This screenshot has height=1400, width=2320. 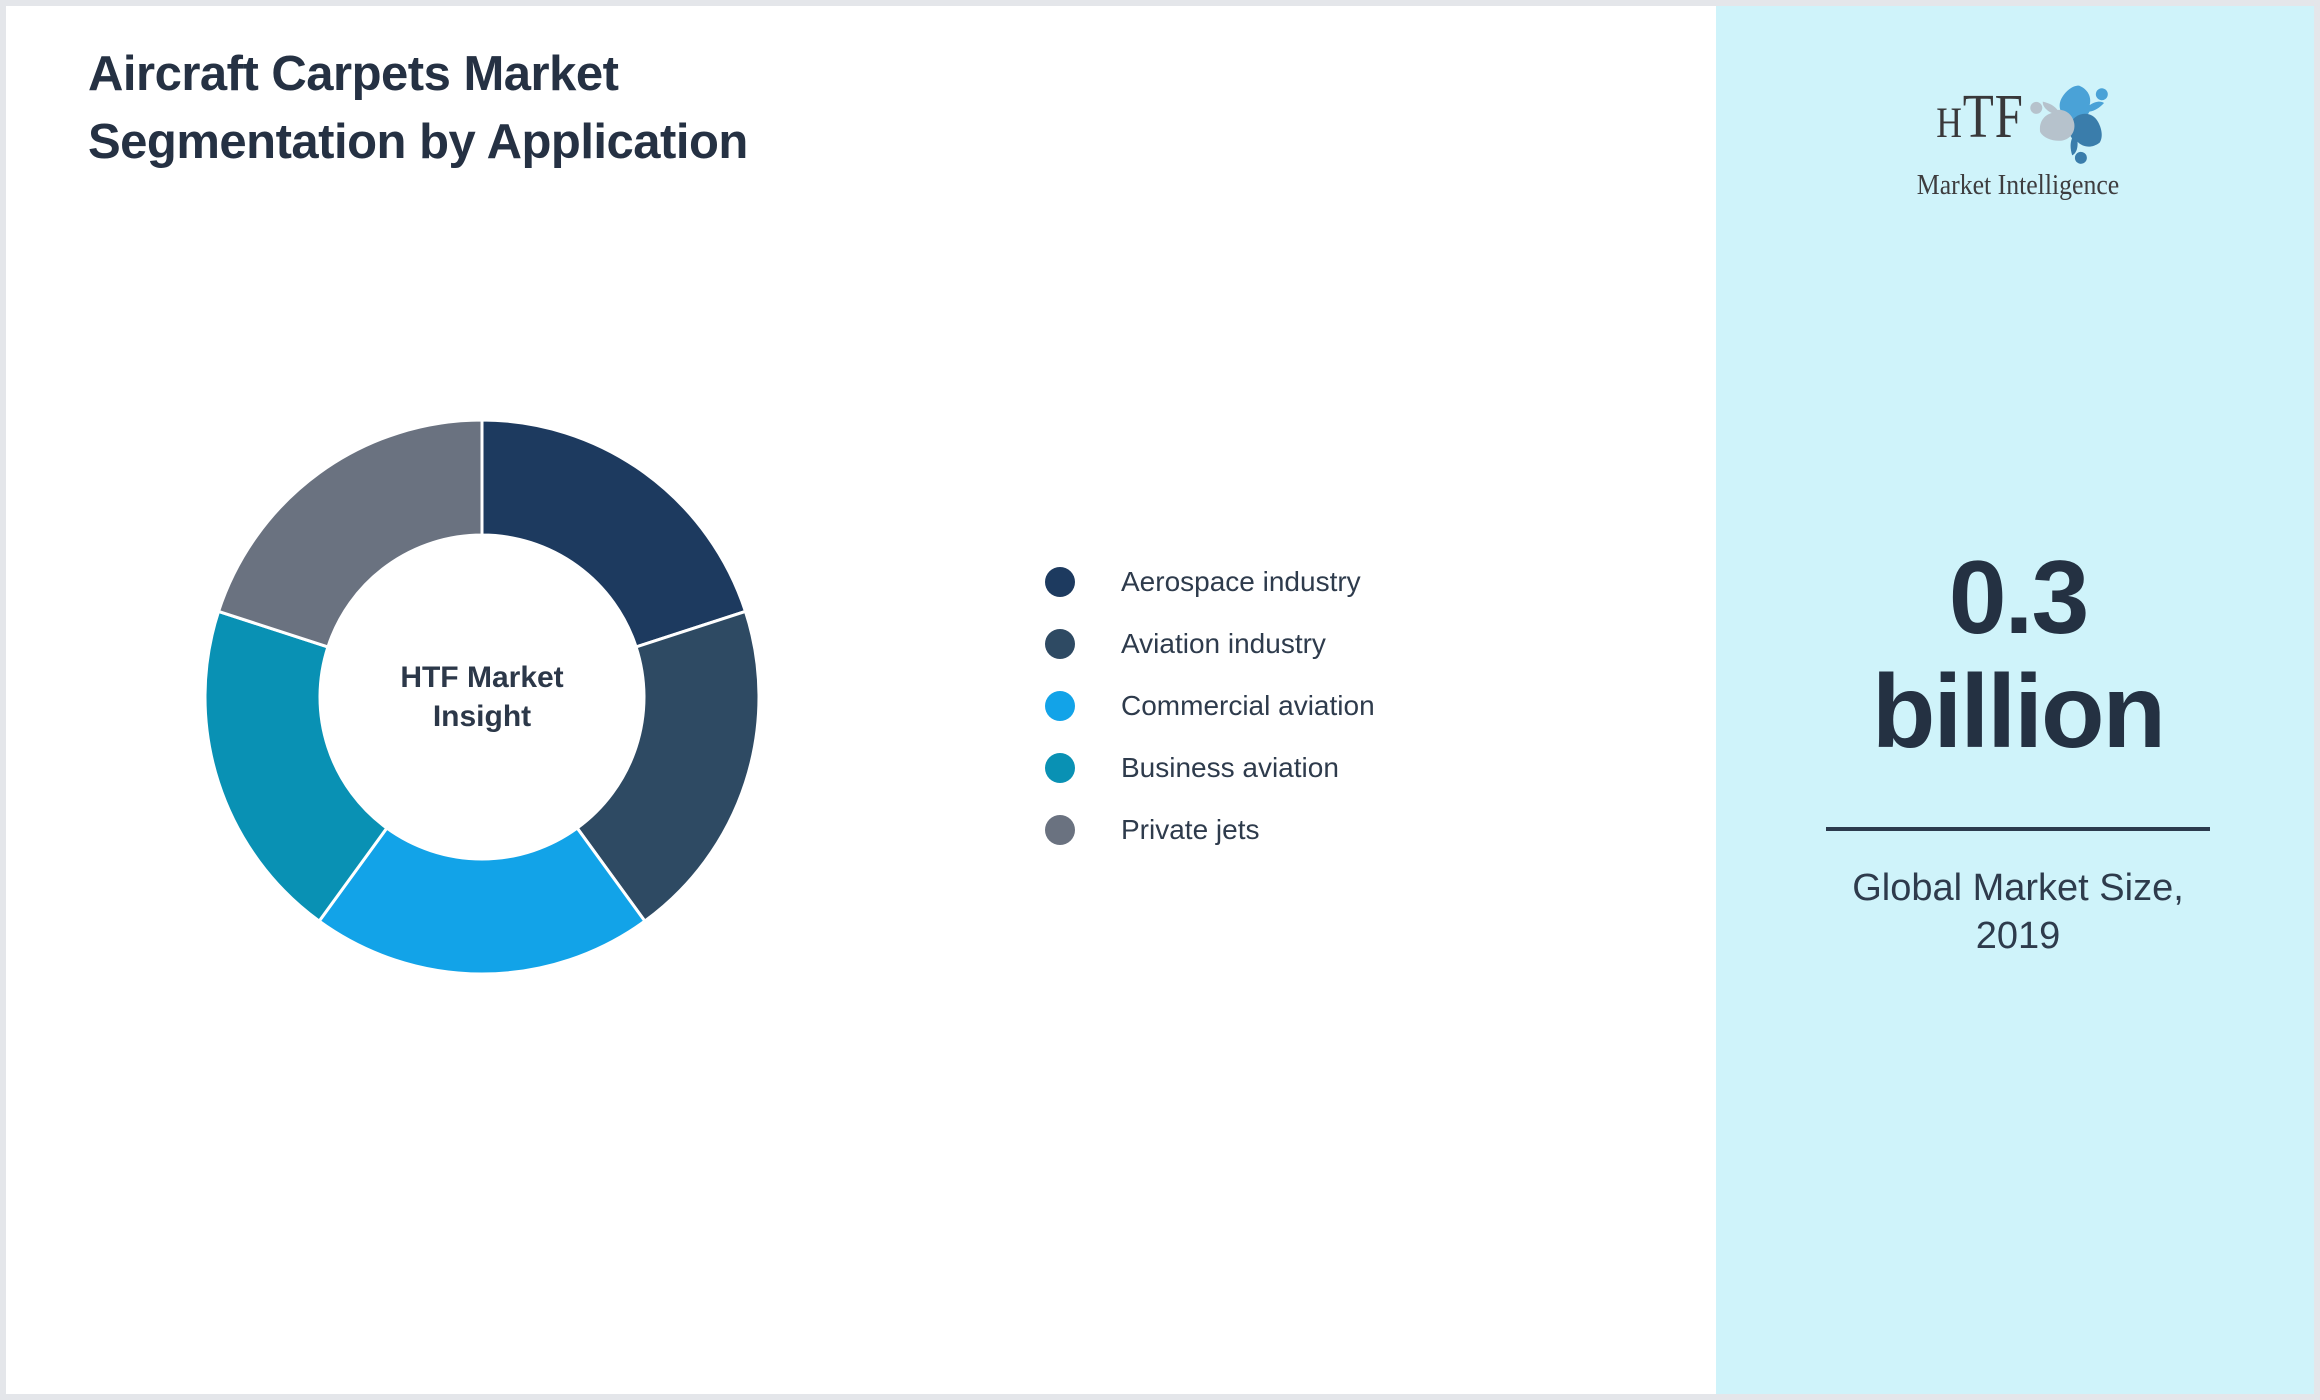 What do you see at coordinates (1190, 829) in the screenshot?
I see `legend-label: Private jets` at bounding box center [1190, 829].